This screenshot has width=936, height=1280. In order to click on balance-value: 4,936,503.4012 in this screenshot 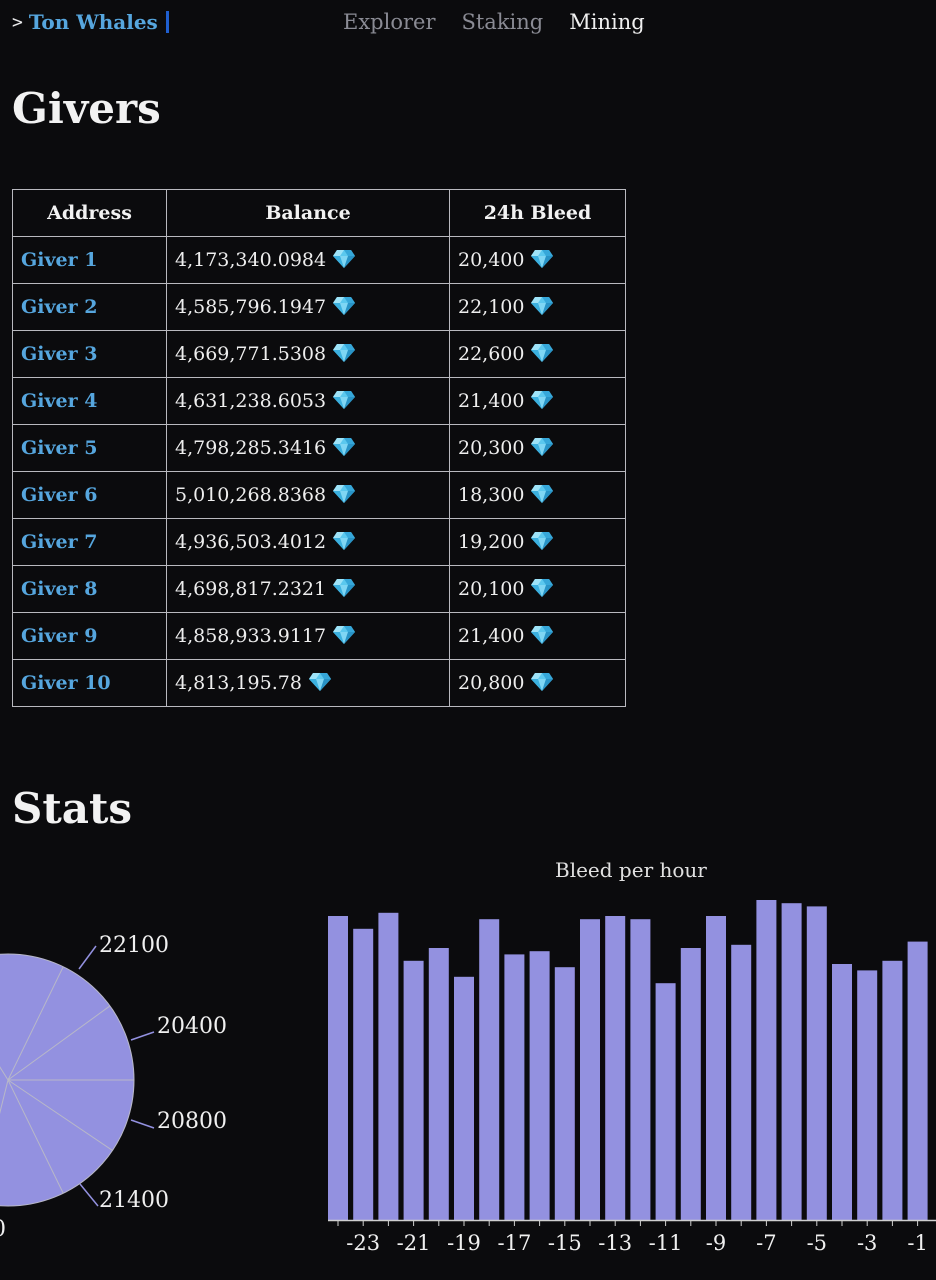, I will do `click(251, 542)`.